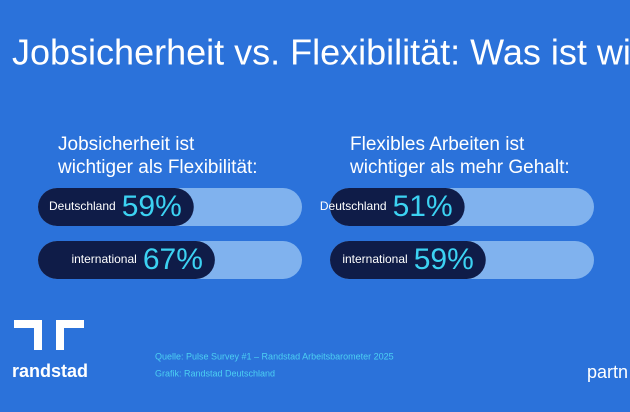  I want to click on value-label: 51%, so click(423, 206).